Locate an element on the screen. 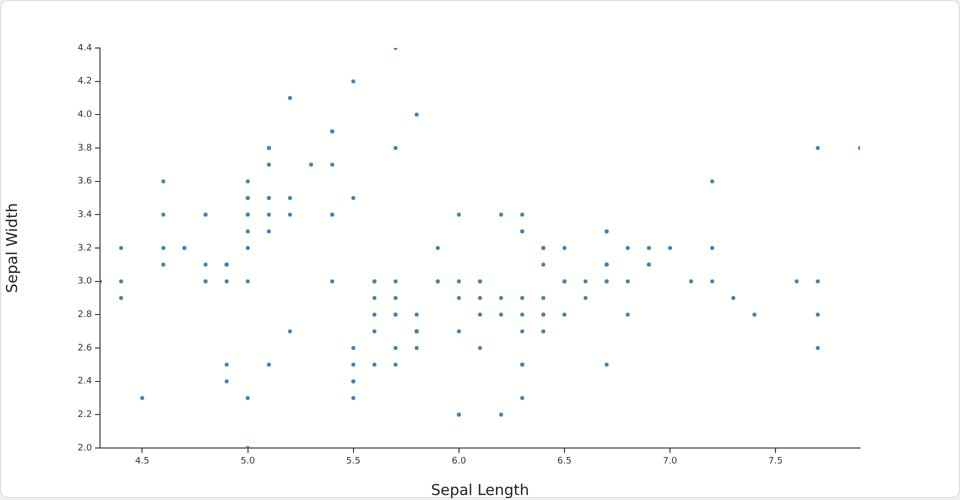 Image resolution: width=960 pixels, height=500 pixels. x-tick-label: 4.5 is located at coordinates (142, 461).